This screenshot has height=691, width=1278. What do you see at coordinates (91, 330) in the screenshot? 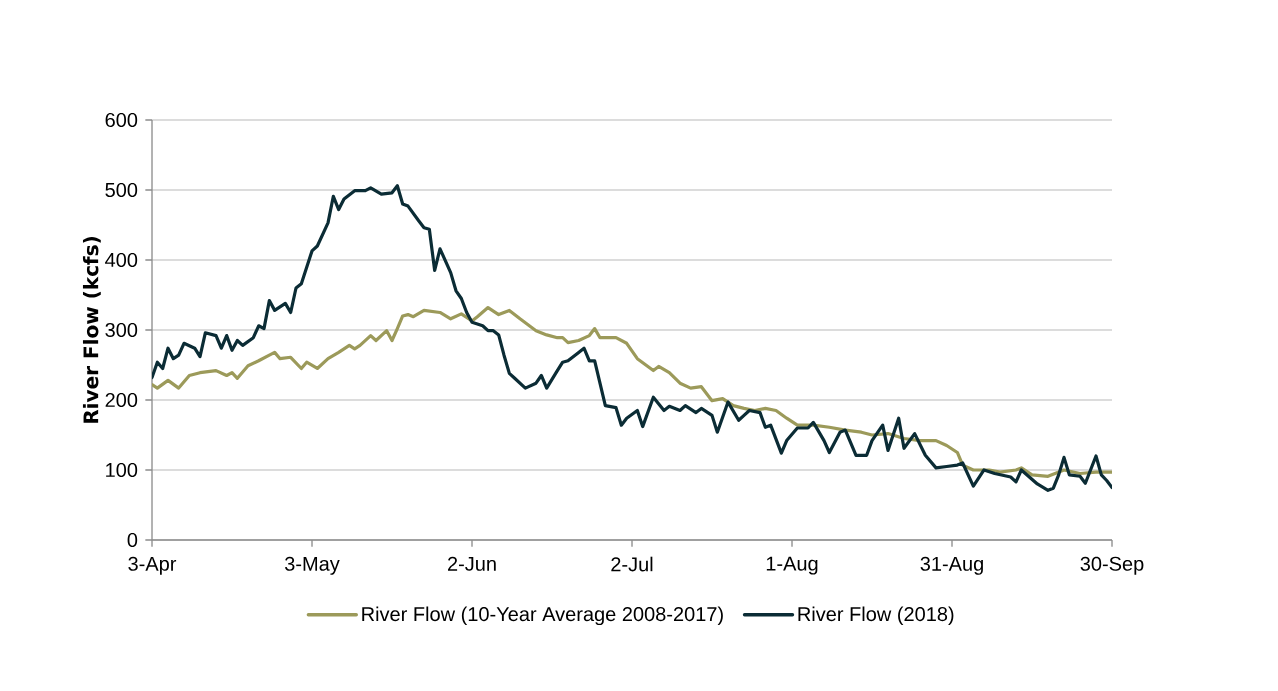
I see `y-axis-title: River Flow (kcfs)` at bounding box center [91, 330].